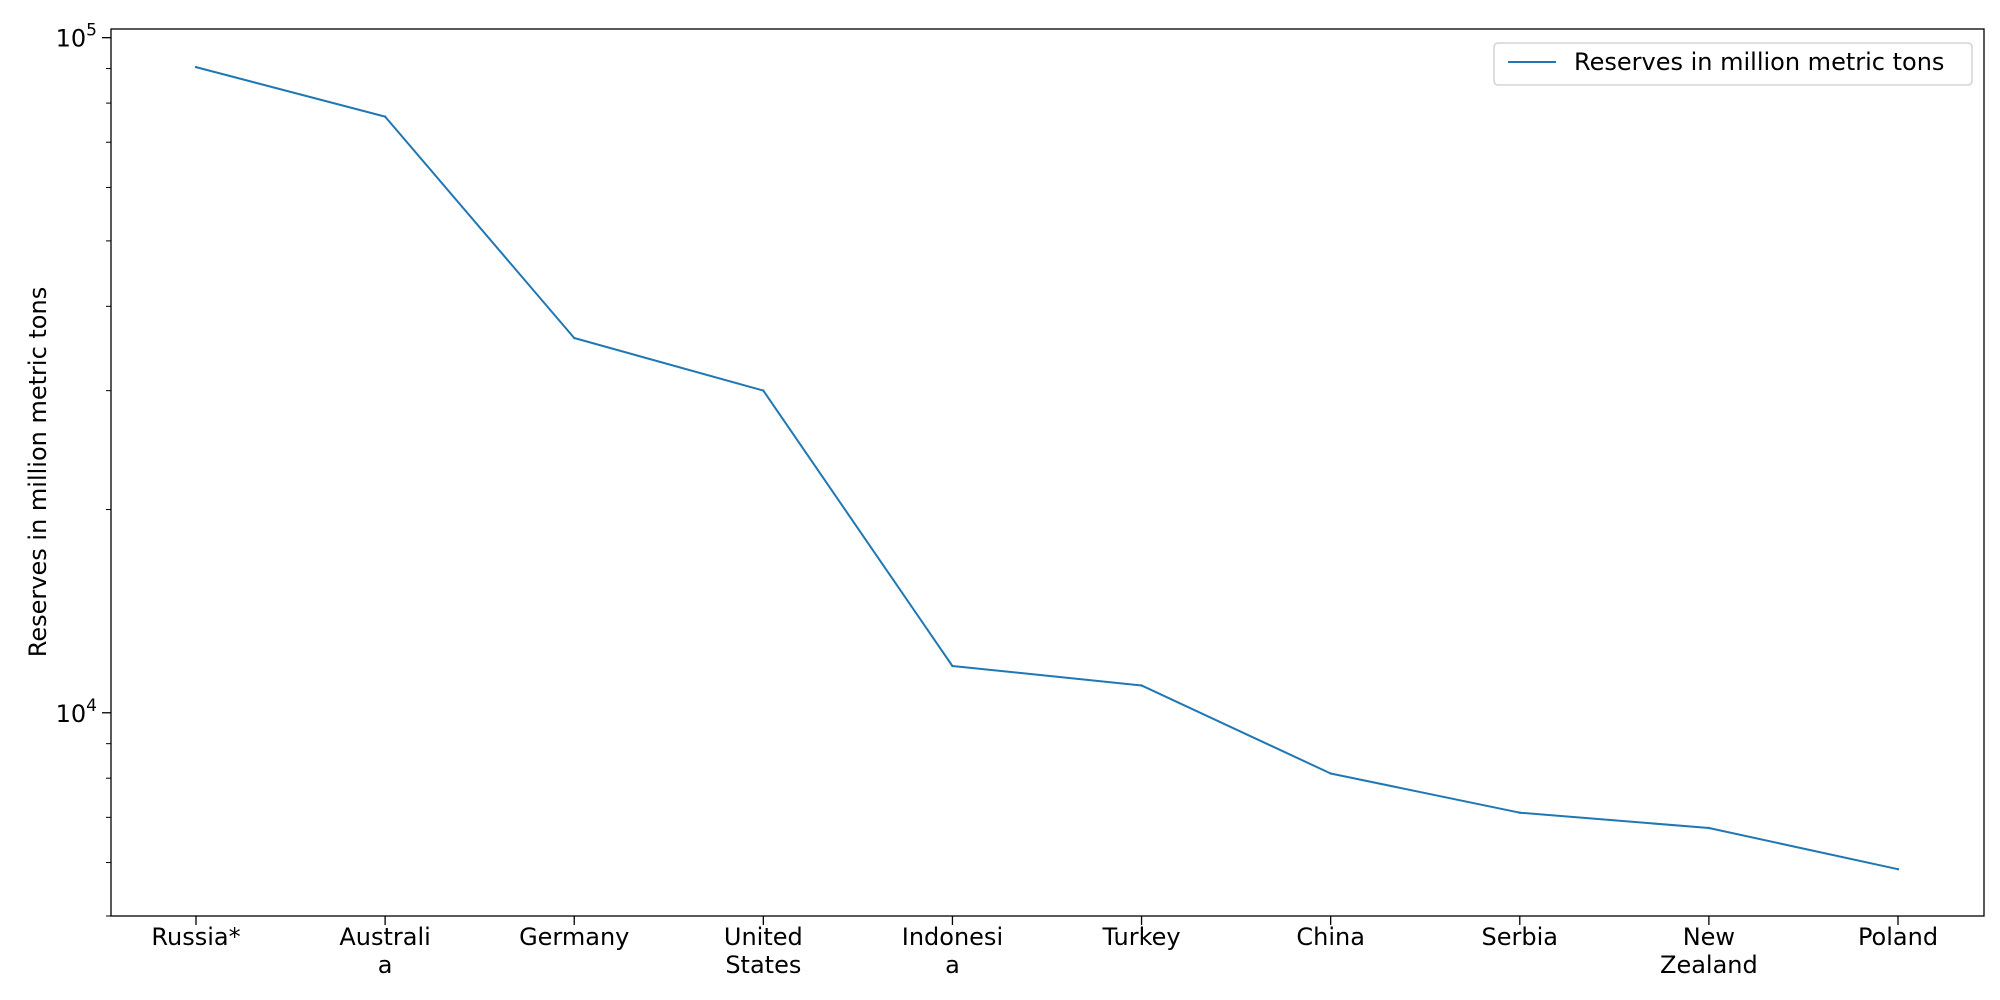 The height and width of the screenshot is (1000, 2000). I want to click on y-tick-label: 10⁴, so click(76, 712).